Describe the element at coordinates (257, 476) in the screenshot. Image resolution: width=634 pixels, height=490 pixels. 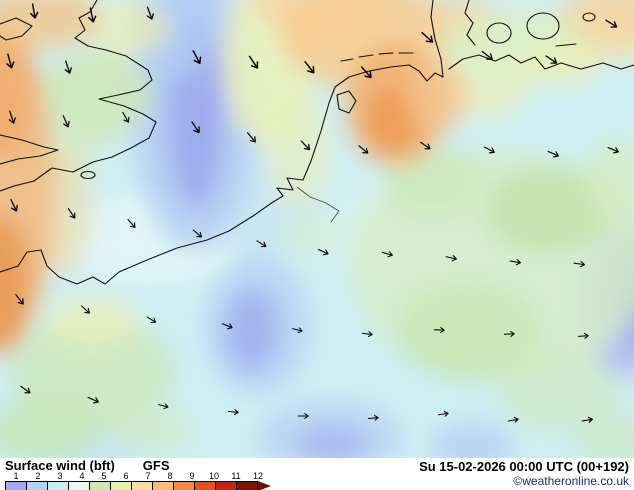
I see `legend-tick: 12` at that location.